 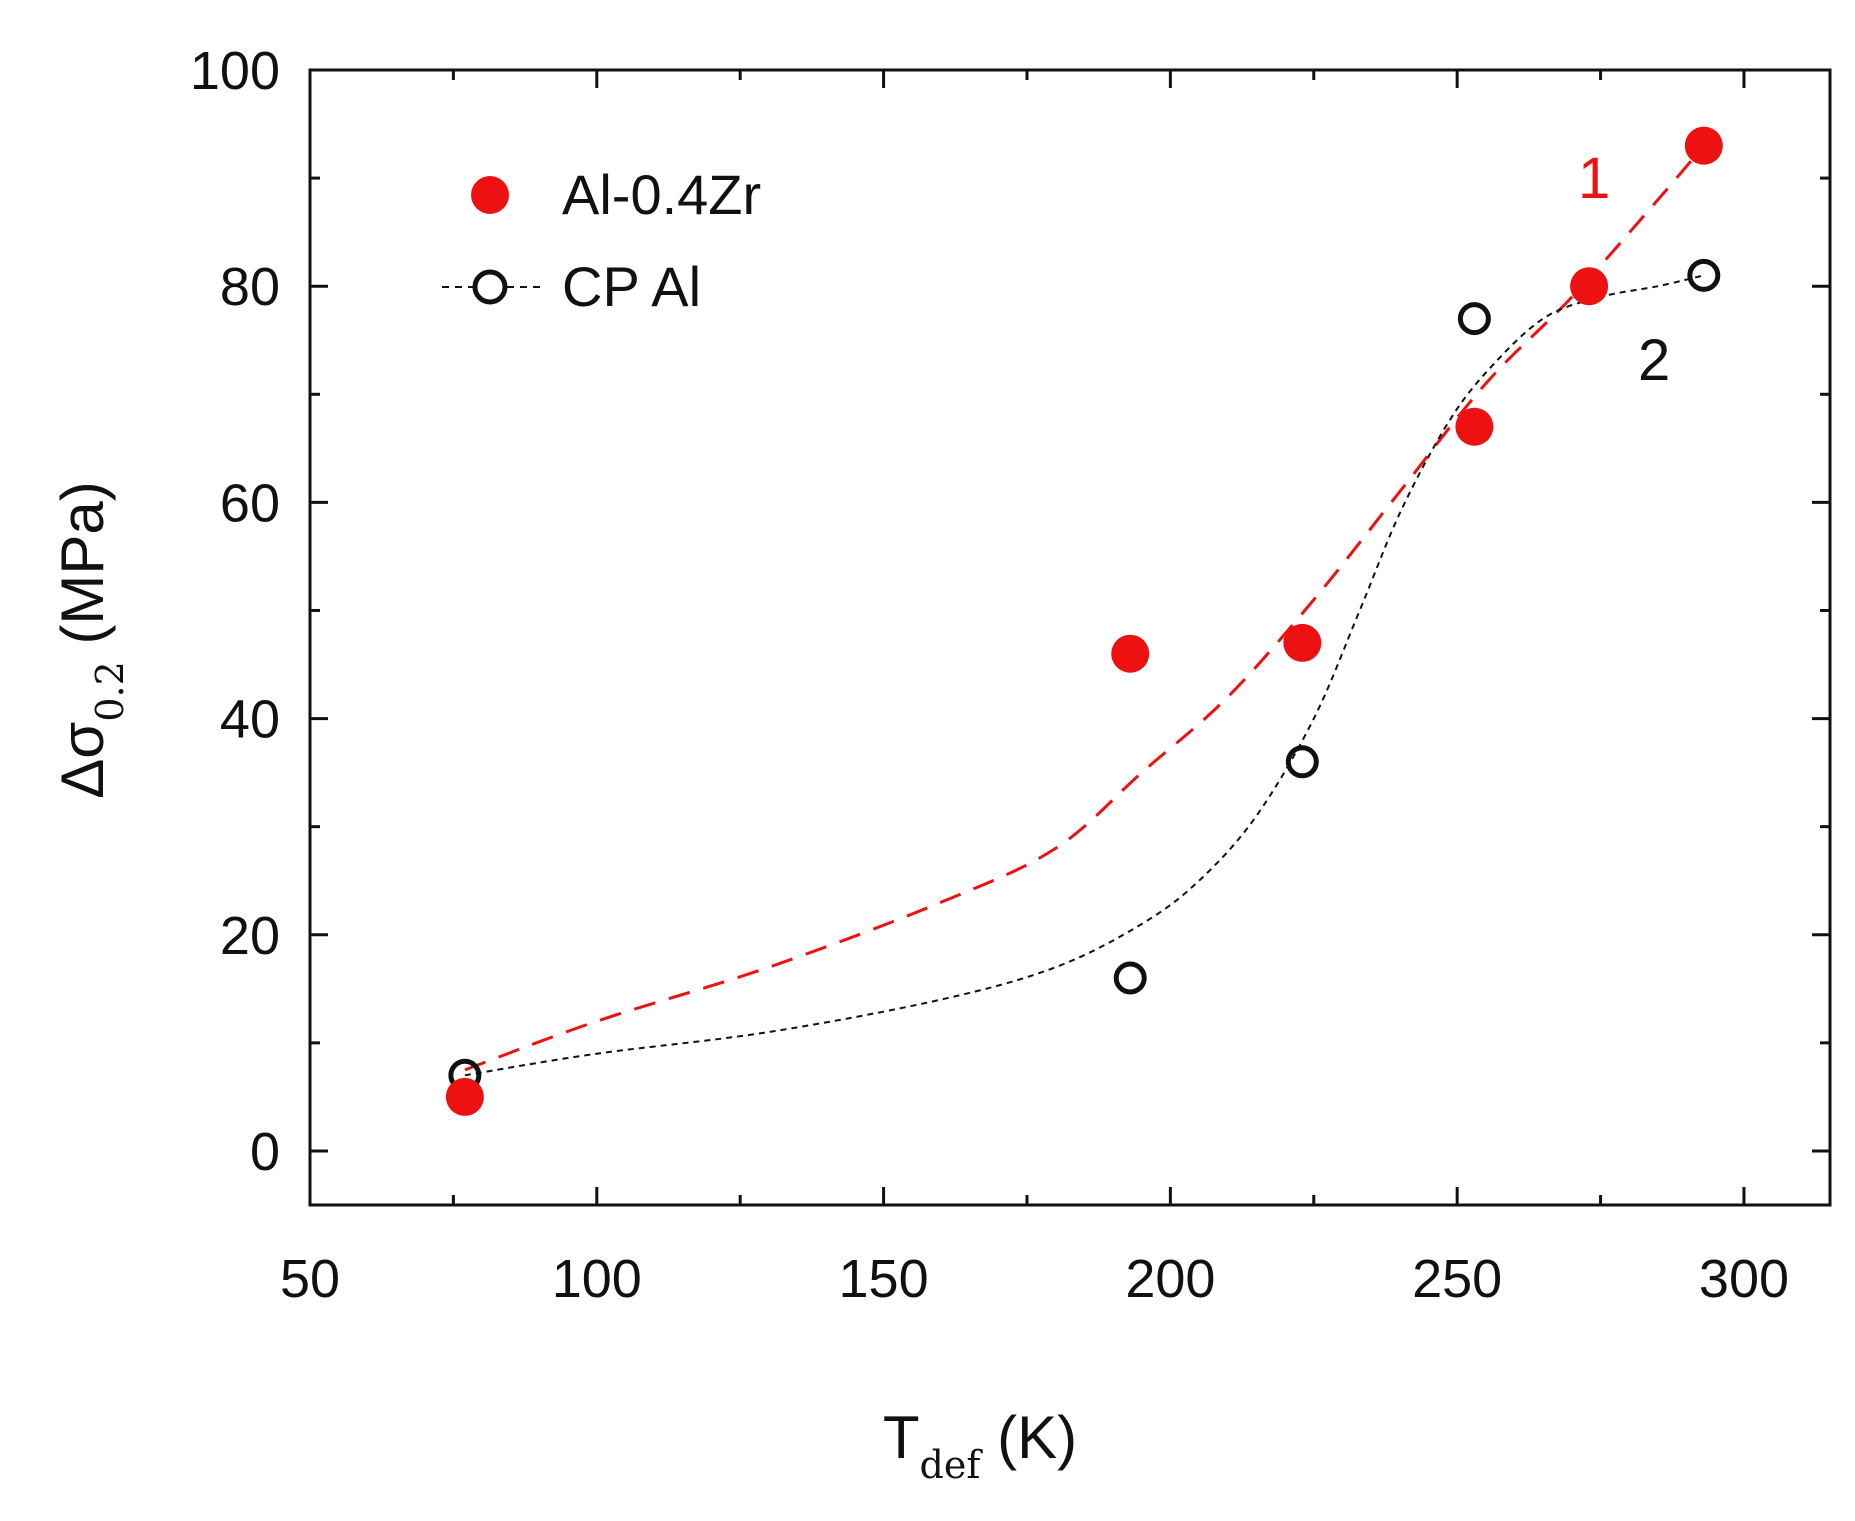 I want to click on x-tick-label: 150, so click(x=884, y=1279).